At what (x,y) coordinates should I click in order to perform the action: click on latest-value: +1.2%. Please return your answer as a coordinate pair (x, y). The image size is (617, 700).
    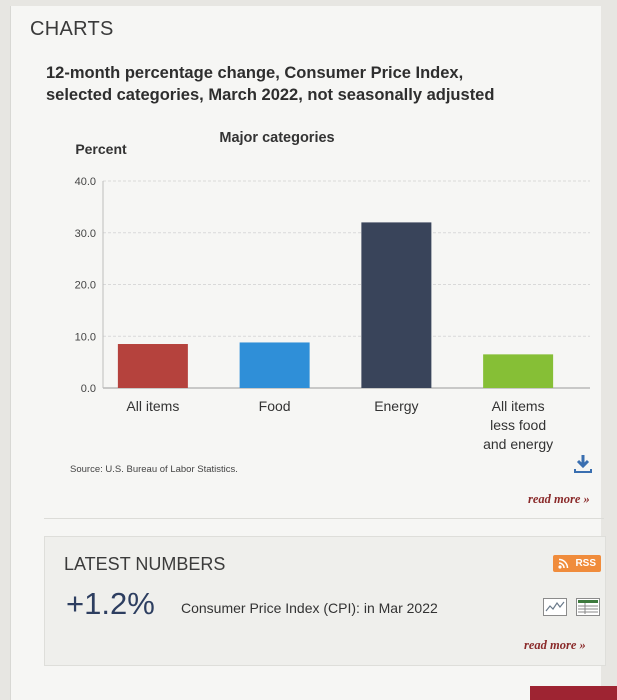
    Looking at the image, I should click on (110, 603).